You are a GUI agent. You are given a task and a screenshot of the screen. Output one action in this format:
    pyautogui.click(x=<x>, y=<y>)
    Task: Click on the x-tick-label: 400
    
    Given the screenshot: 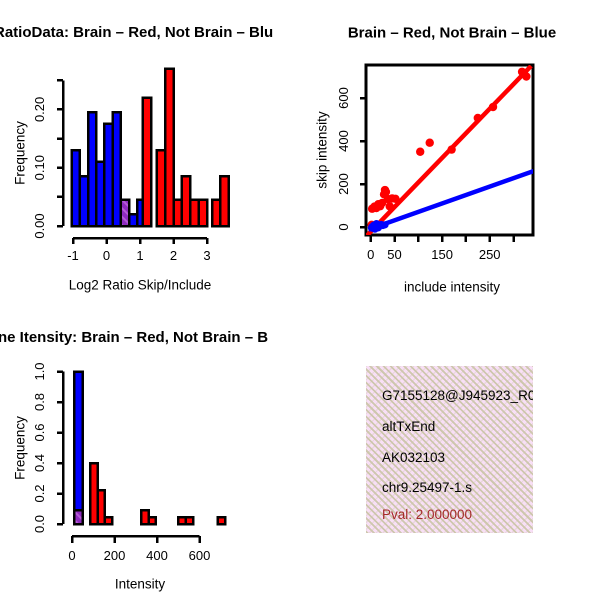 What is the action you would take?
    pyautogui.click(x=157, y=555)
    